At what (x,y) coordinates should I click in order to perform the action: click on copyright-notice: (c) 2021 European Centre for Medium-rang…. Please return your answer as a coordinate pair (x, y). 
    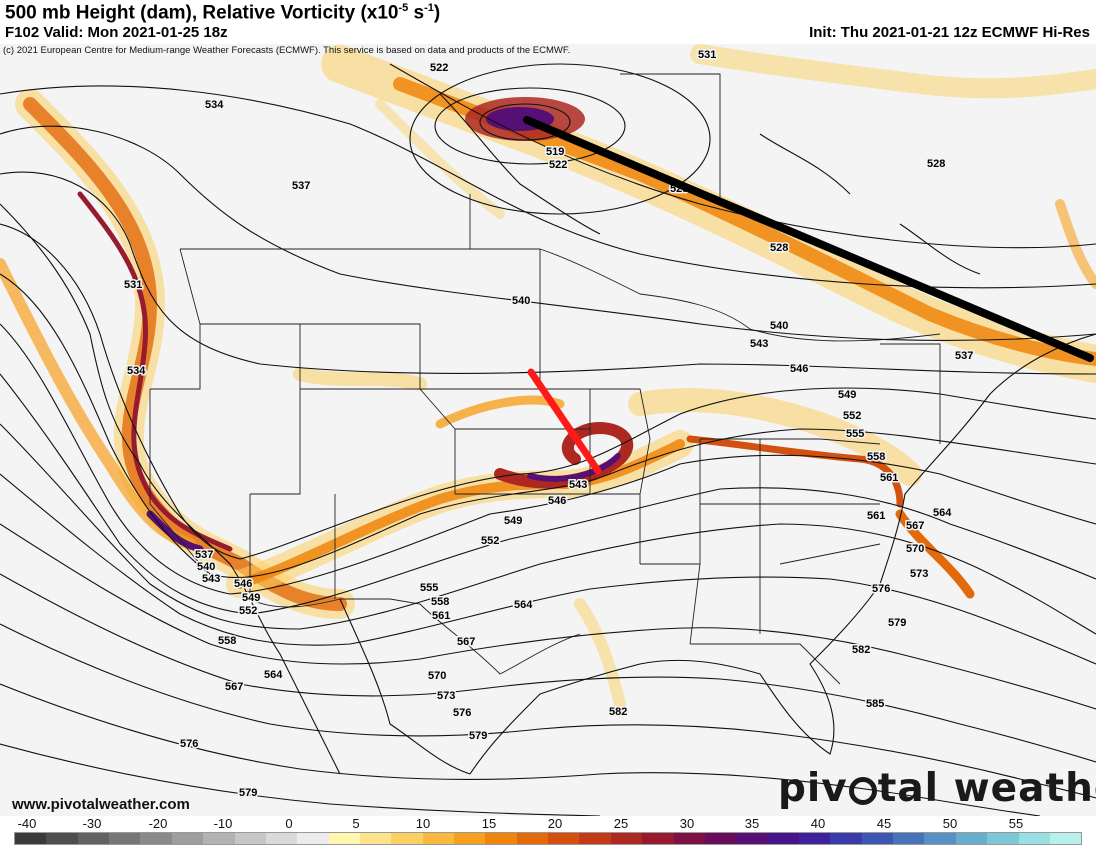
    Looking at the image, I should click on (287, 50).